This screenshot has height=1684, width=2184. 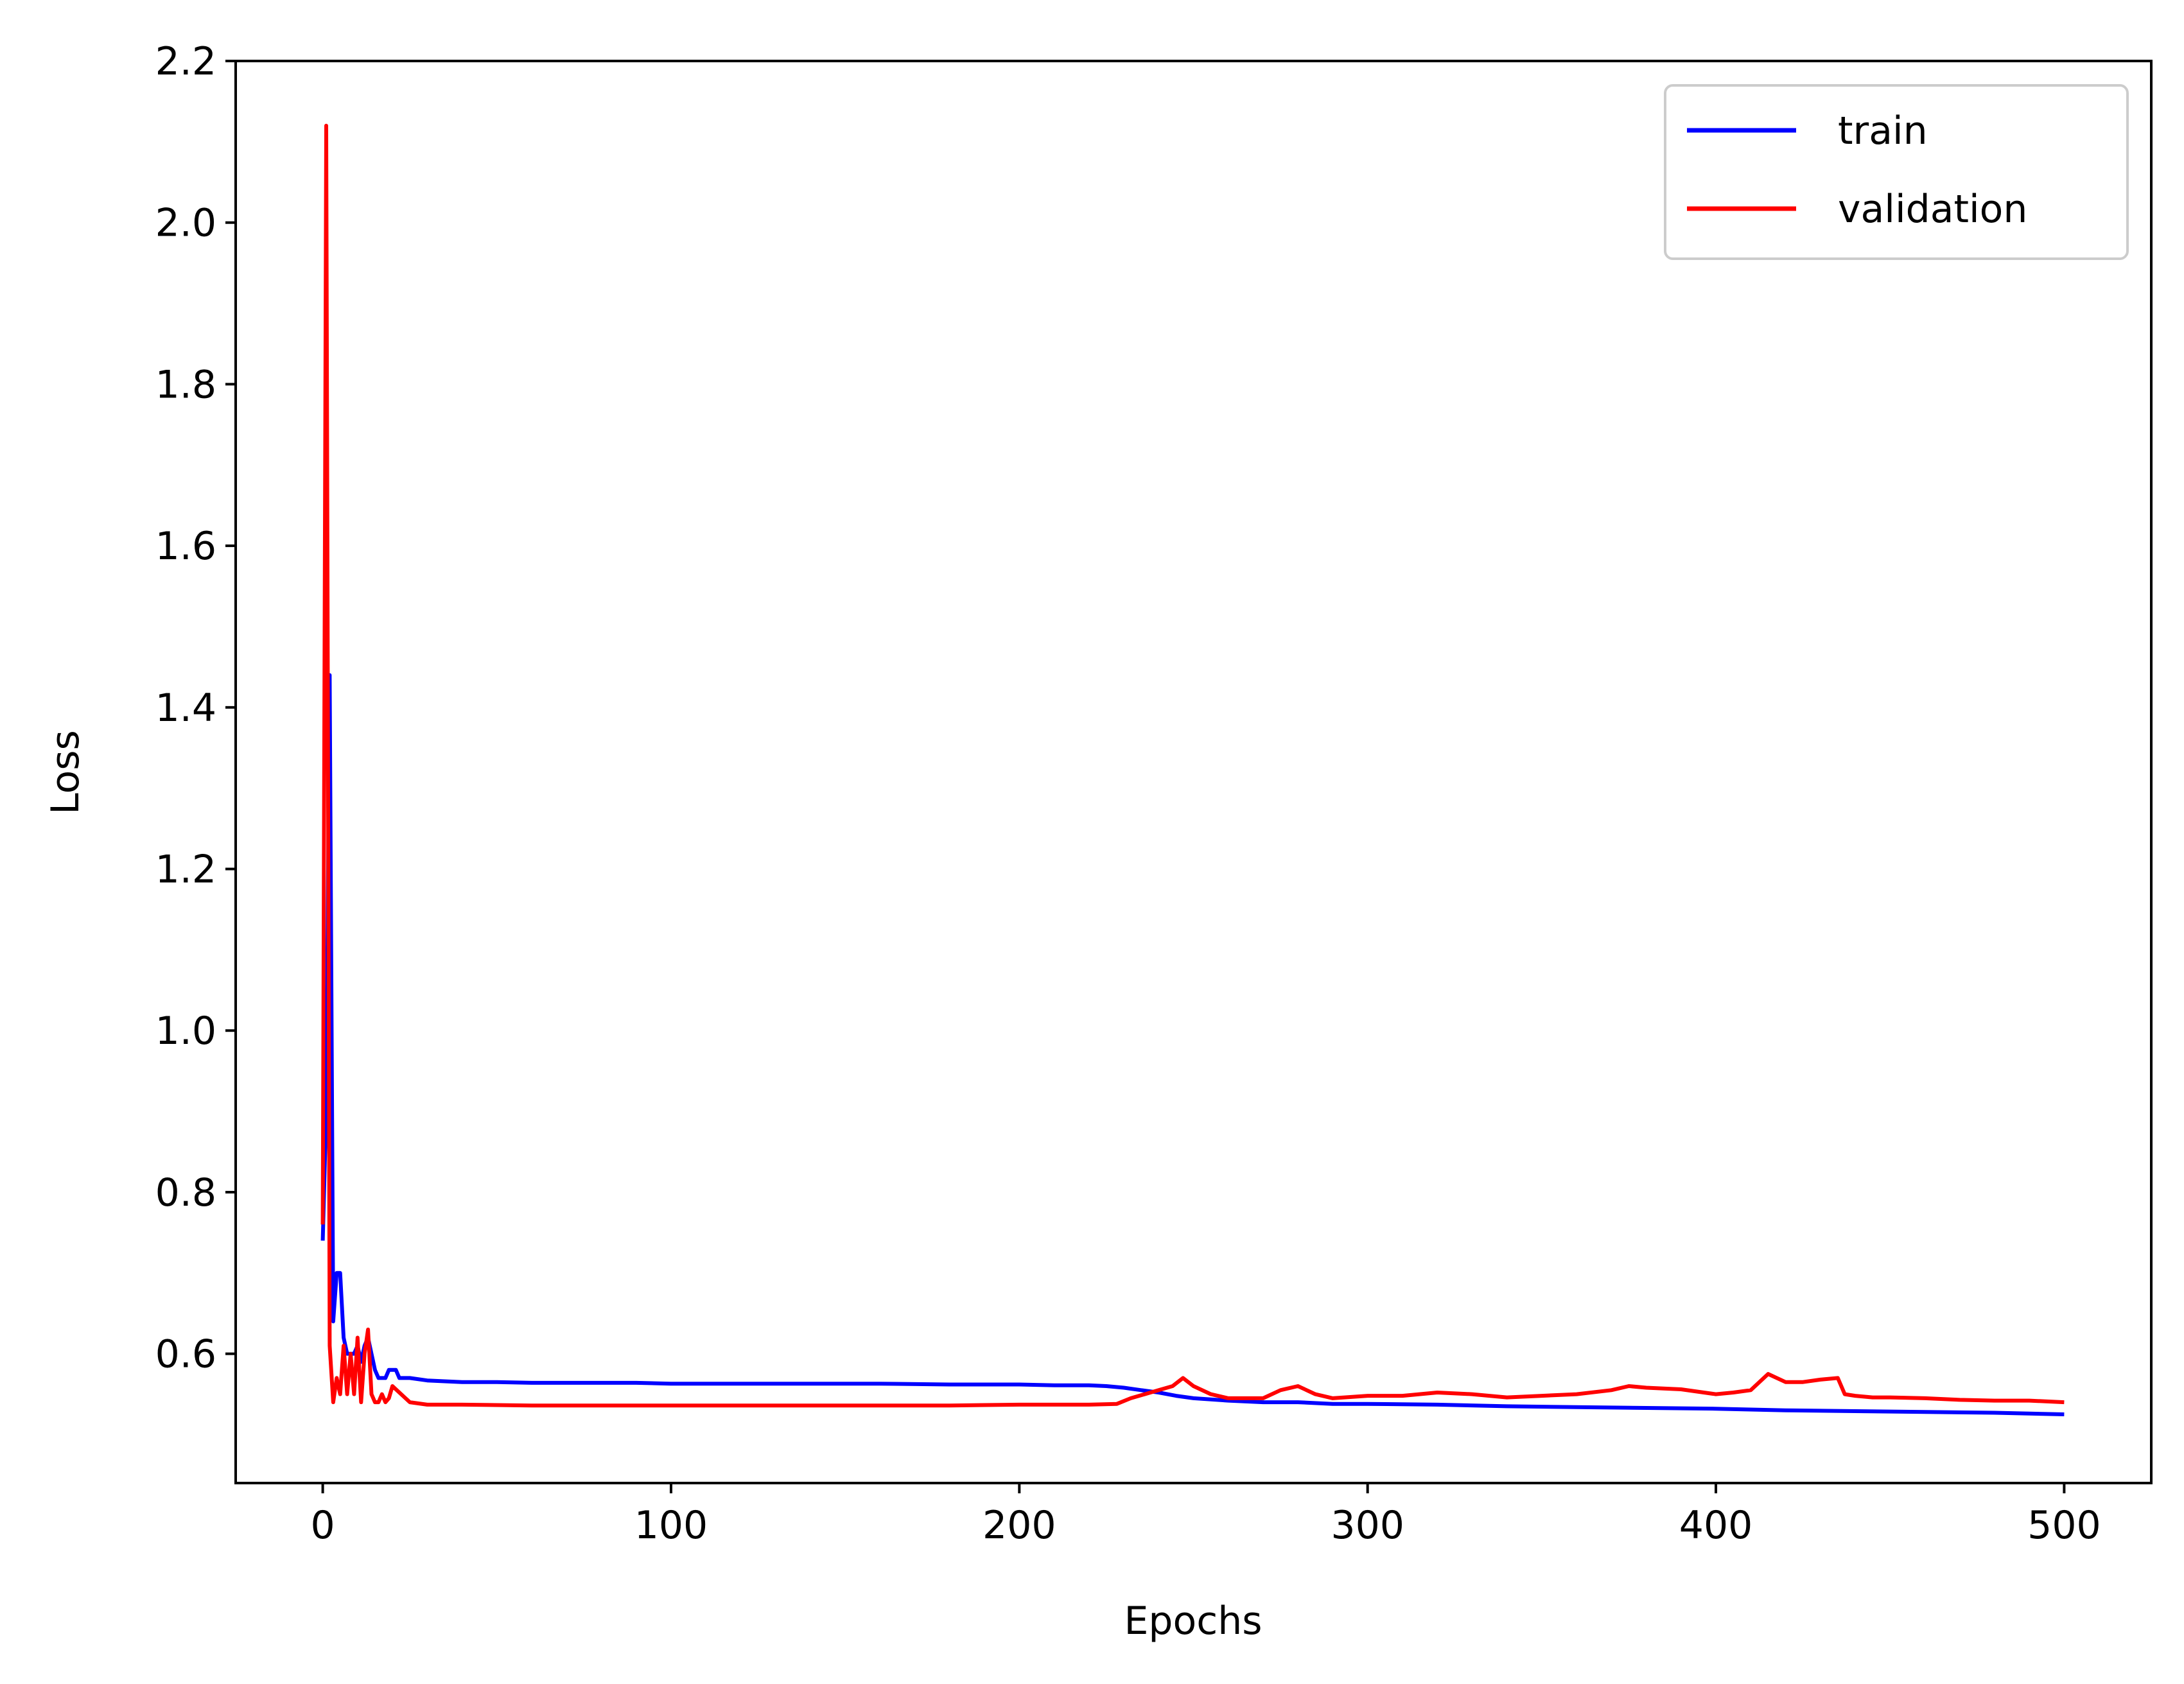 I want to click on x-tick-label: 0, so click(x=322, y=1525).